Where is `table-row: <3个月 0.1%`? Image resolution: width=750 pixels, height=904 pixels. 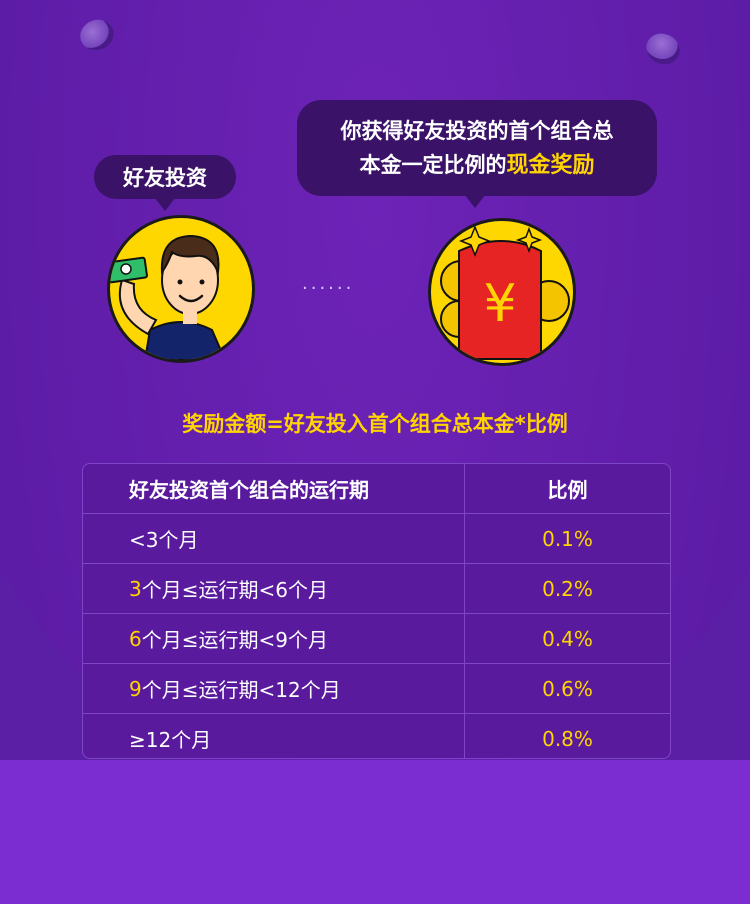 table-row: <3个月 0.1% is located at coordinates (376, 539).